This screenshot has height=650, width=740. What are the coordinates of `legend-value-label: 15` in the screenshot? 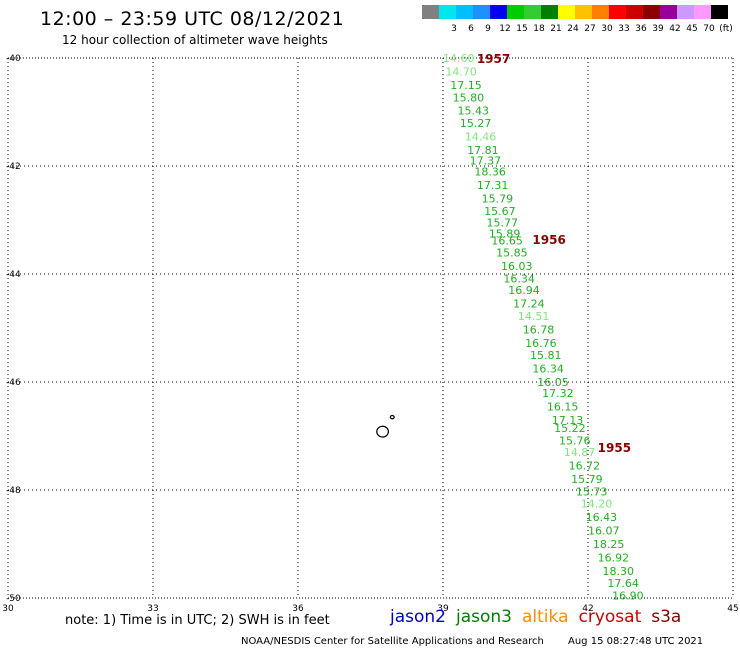 It's located at (522, 29).